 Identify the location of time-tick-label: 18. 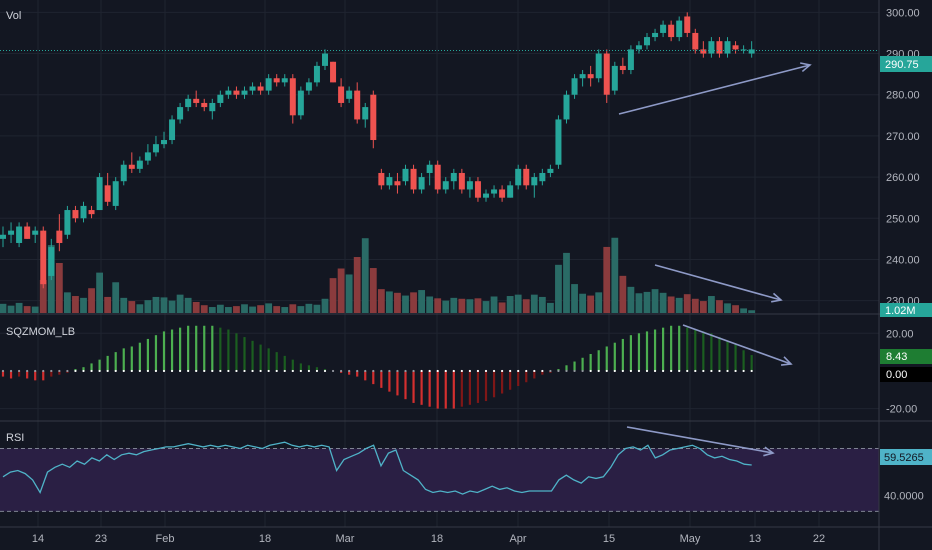
(265, 539).